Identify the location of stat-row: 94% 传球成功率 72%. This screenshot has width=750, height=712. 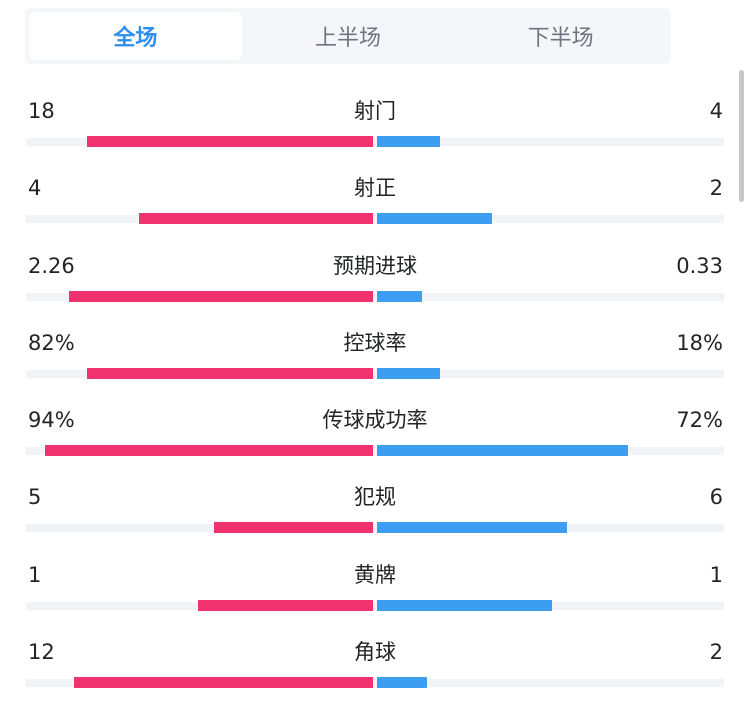
(375, 427).